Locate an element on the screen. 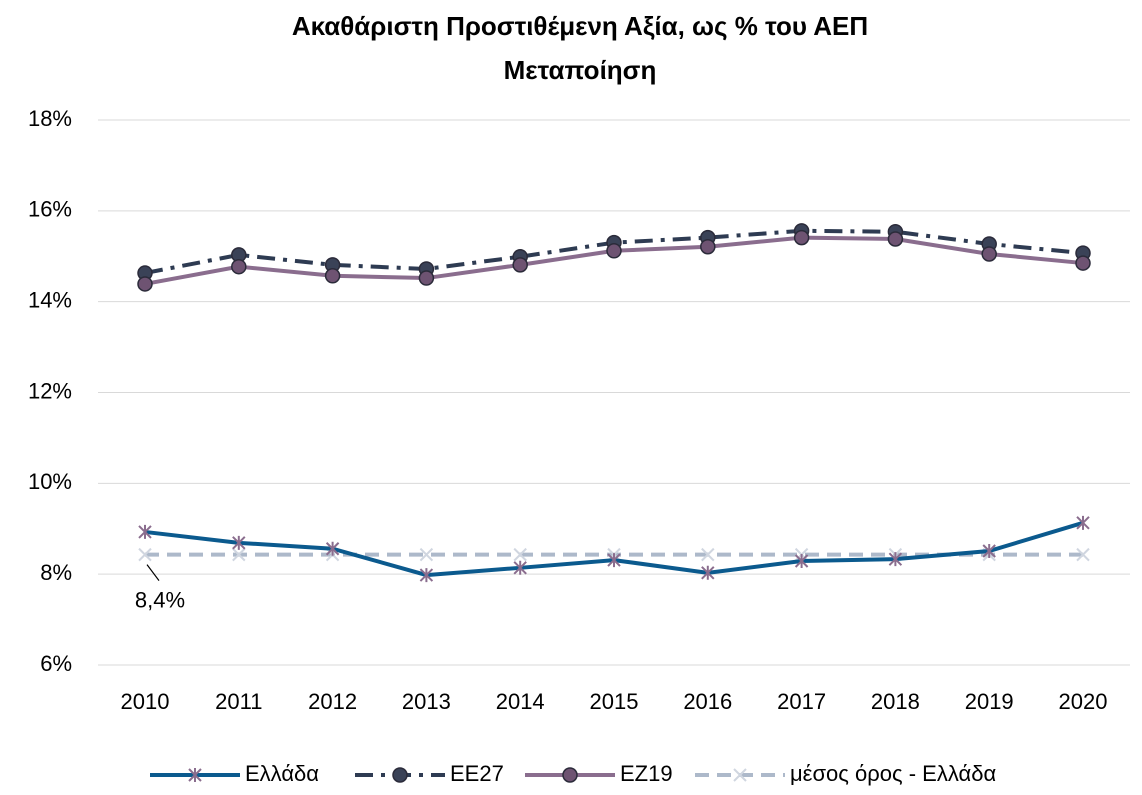  legend-item: Ελλάδα is located at coordinates (234, 773).